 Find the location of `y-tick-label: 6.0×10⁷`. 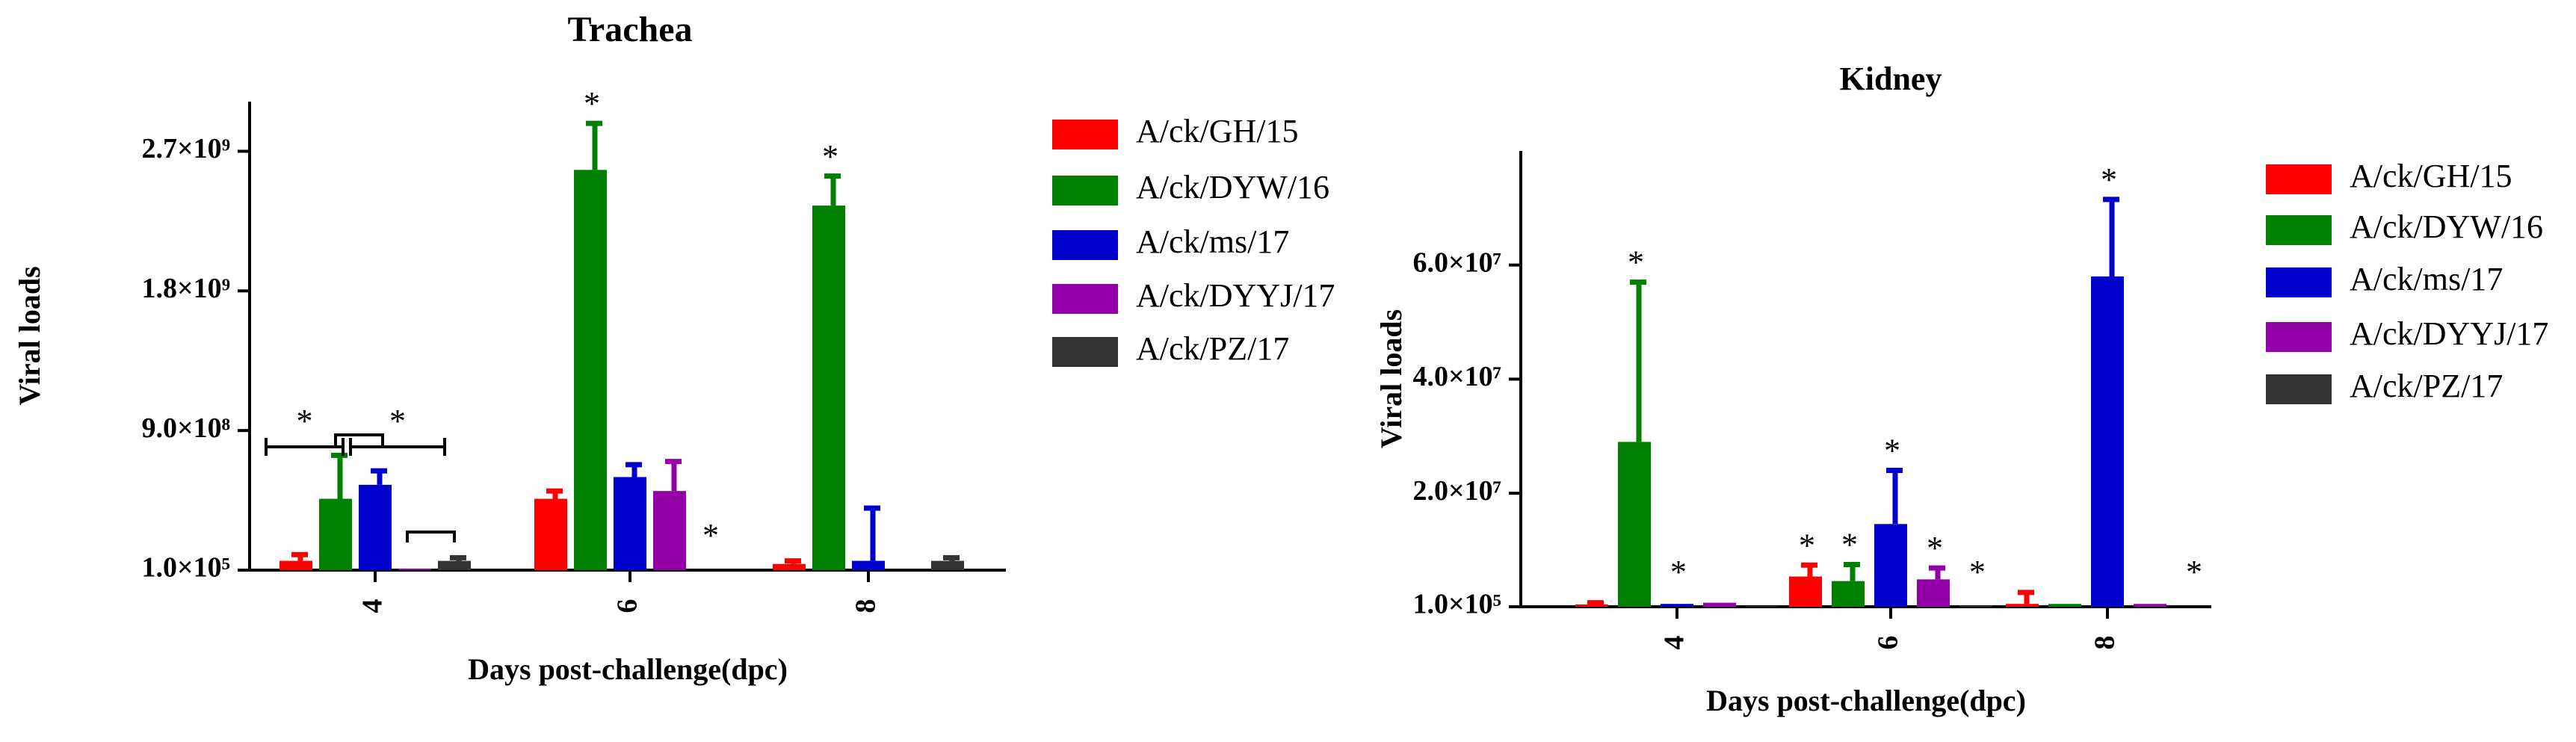

y-tick-label: 6.0×10⁷ is located at coordinates (1457, 262).